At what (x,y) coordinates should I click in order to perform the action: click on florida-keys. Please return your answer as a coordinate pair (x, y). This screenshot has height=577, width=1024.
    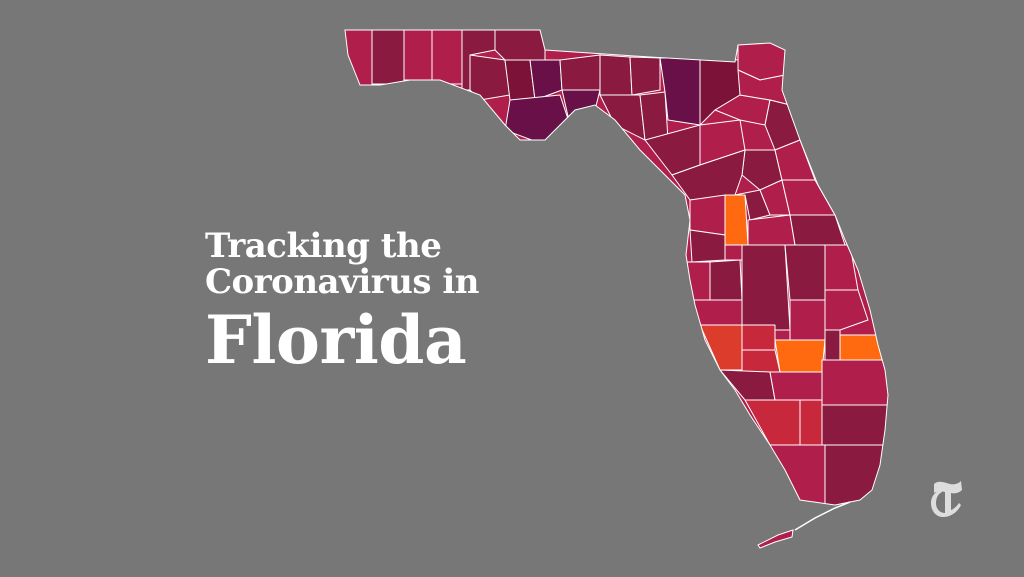
    Looking at the image, I should click on (775, 539).